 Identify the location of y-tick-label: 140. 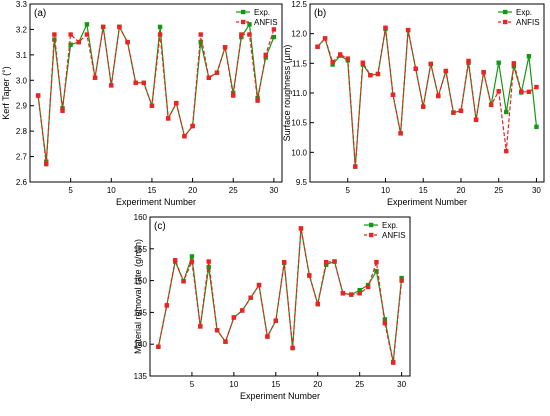
(141, 344).